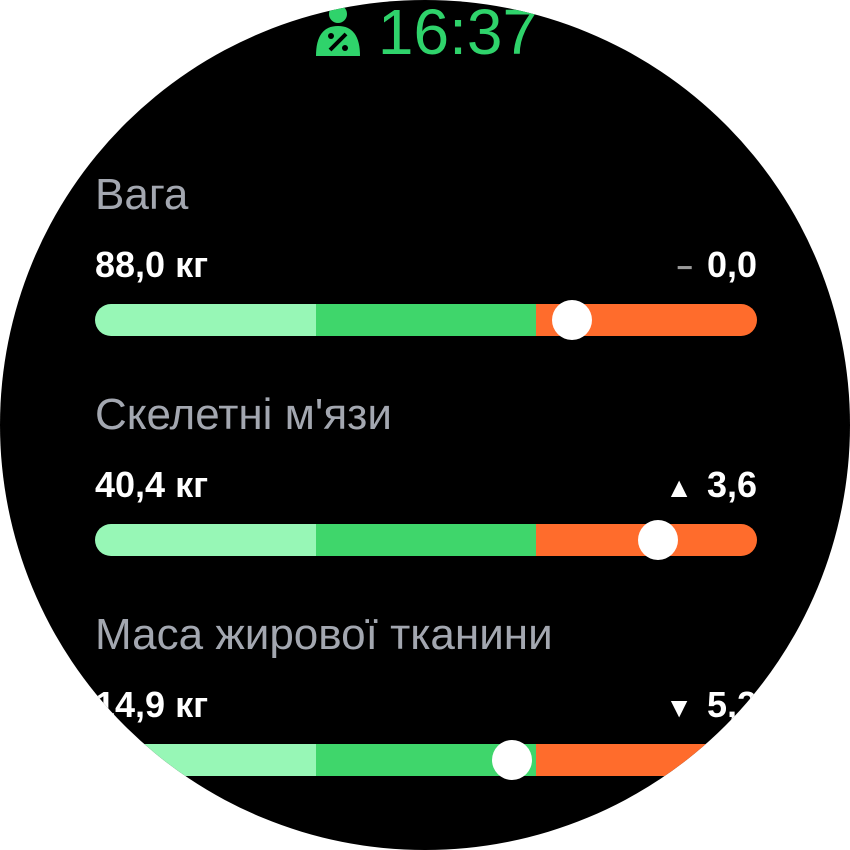 Image resolution: width=850 pixels, height=850 pixels. I want to click on metric-value: 40,4 кг, so click(152, 484).